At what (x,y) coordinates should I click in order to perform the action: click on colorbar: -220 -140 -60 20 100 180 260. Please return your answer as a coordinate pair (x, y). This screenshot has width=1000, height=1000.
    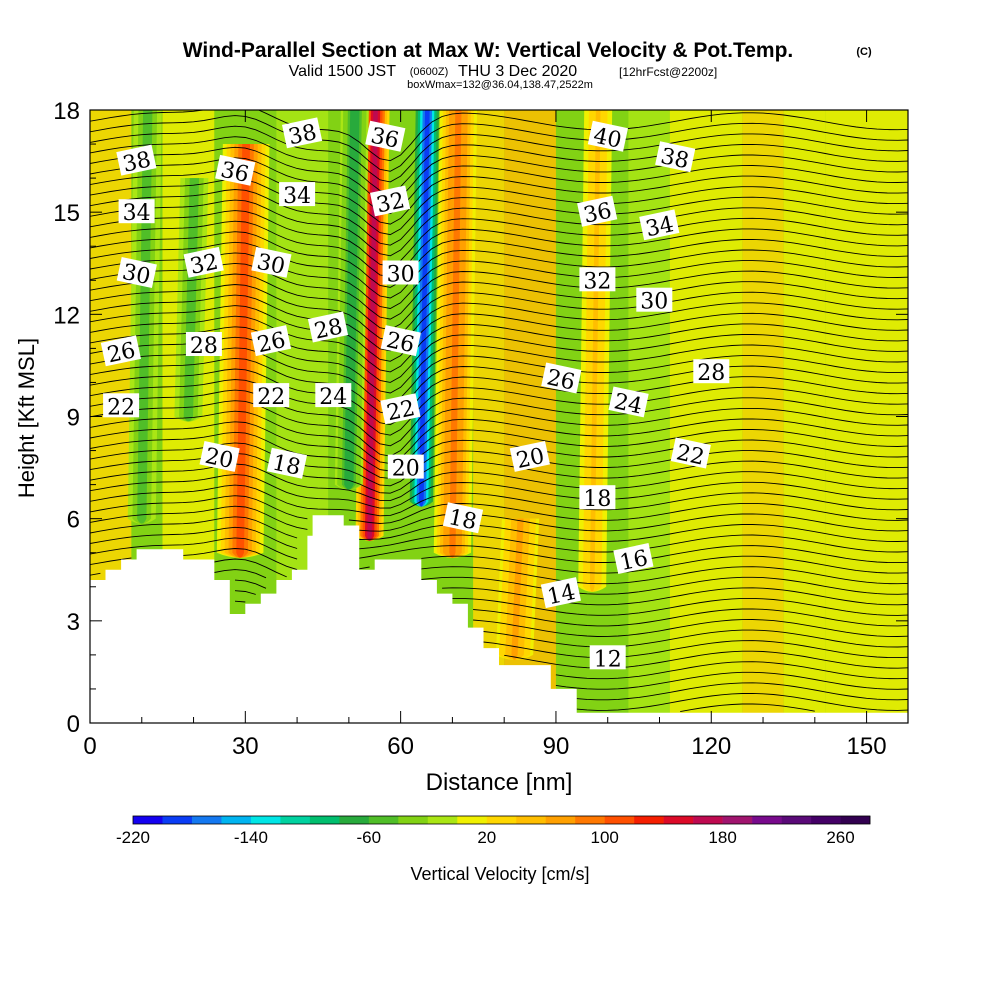
    Looking at the image, I should click on (493, 831).